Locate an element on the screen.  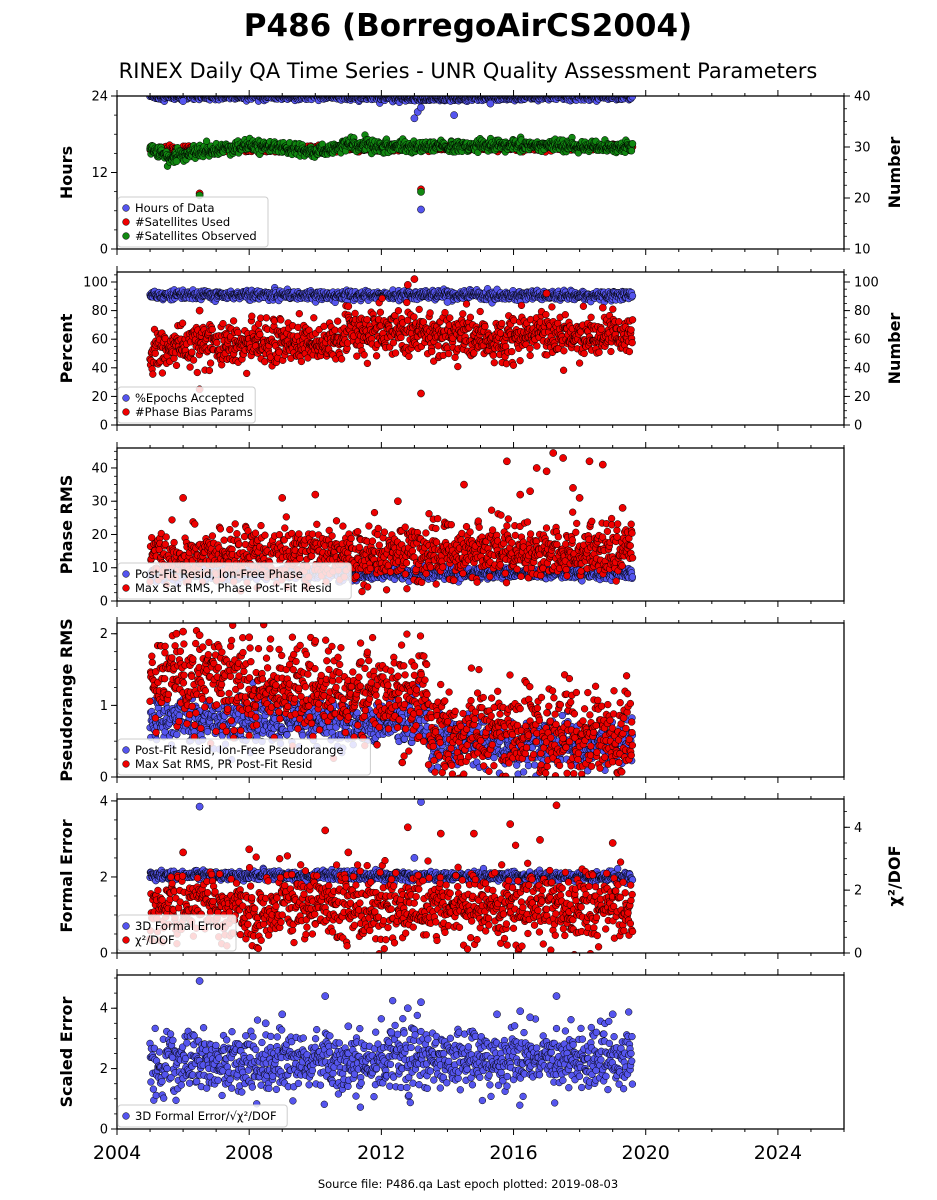
legend-entry: Hours of Data is located at coordinates (175, 208).